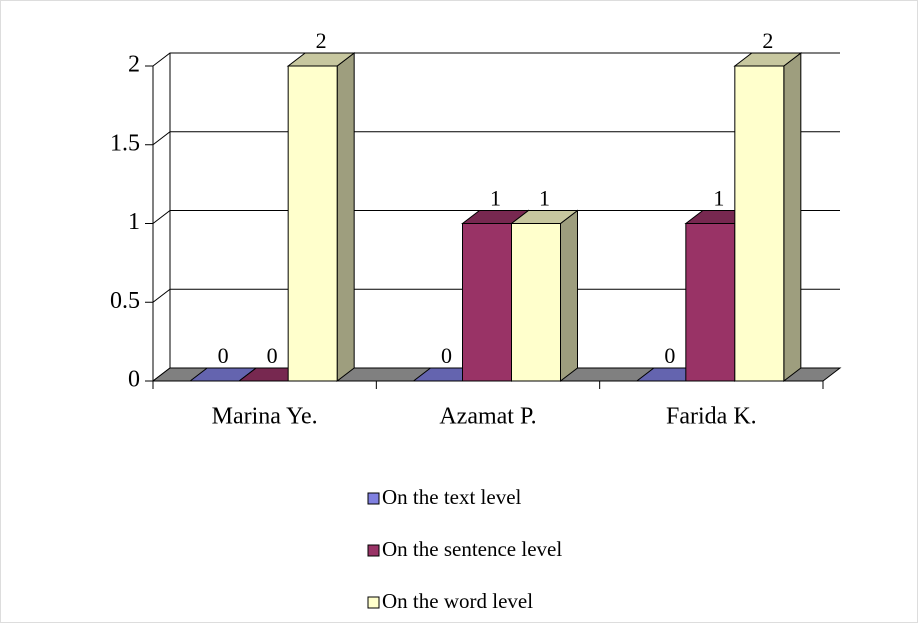 The image size is (919, 624). Describe the element at coordinates (134, 380) in the screenshot. I see `y-tick-label: 0` at that location.